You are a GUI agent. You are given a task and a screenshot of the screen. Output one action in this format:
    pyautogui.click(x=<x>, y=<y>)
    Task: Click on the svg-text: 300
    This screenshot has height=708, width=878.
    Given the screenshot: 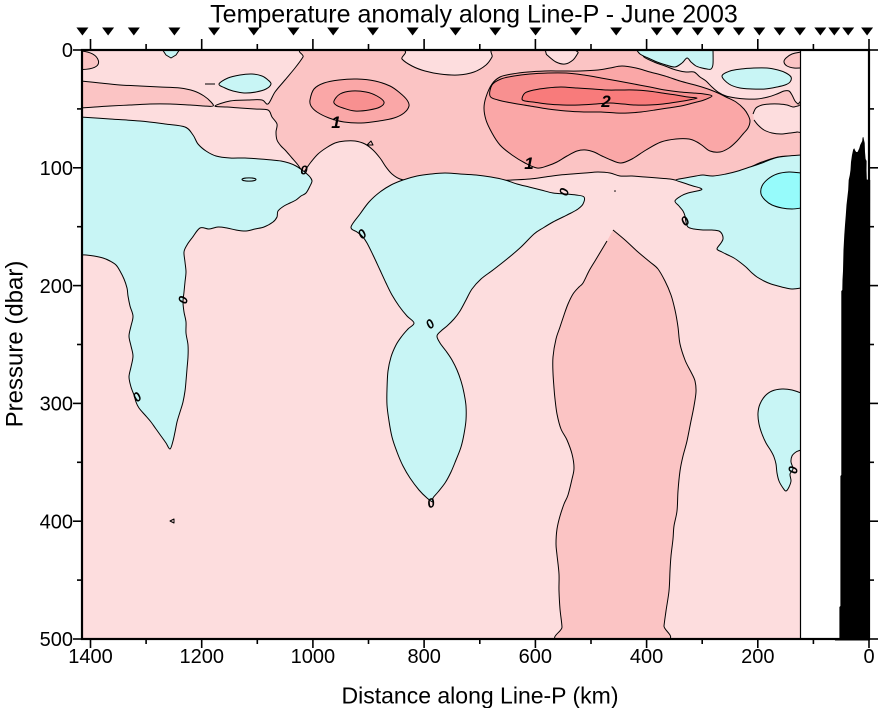 What is the action you would take?
    pyautogui.click(x=56, y=405)
    